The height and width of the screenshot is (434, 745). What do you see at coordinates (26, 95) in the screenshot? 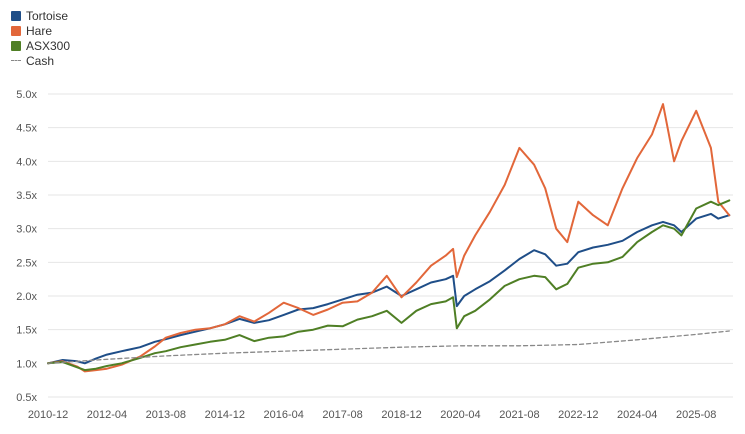
I see `y-tick-label: 5.0x` at bounding box center [26, 95].